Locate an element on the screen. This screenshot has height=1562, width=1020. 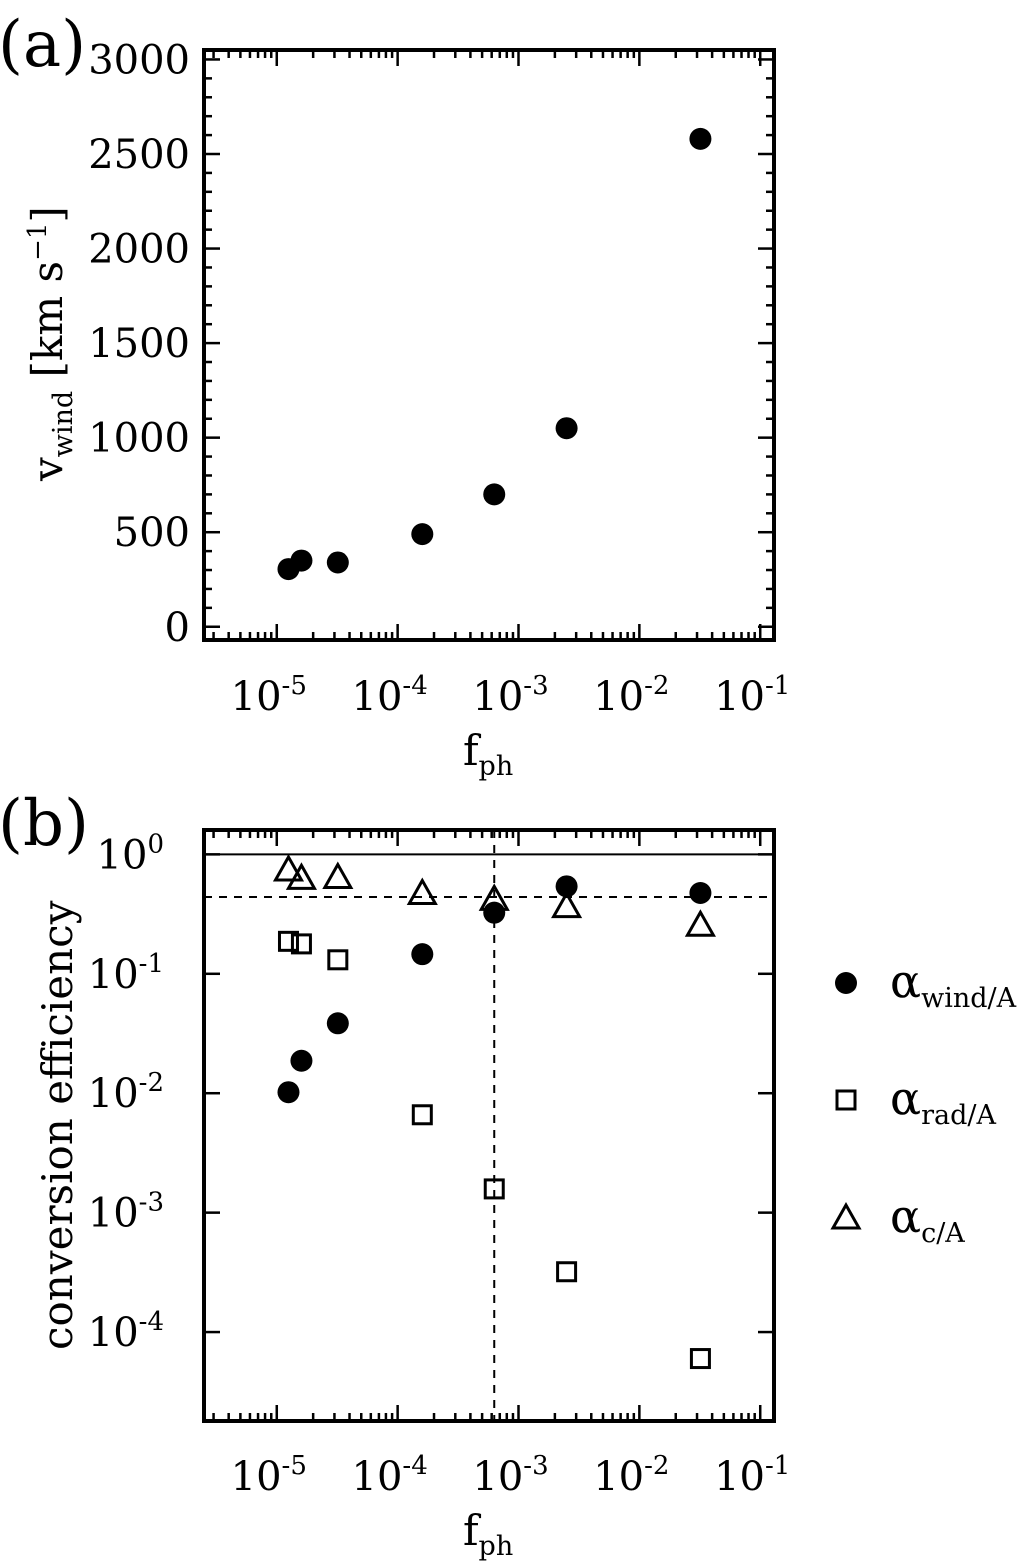
legend-open-square-marker is located at coordinates (846, 1100).